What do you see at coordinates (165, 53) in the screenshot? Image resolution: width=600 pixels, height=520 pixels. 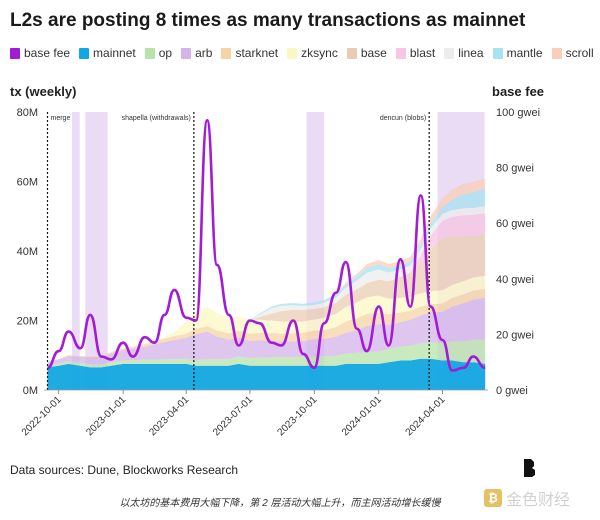 I see `legend-label: op` at bounding box center [165, 53].